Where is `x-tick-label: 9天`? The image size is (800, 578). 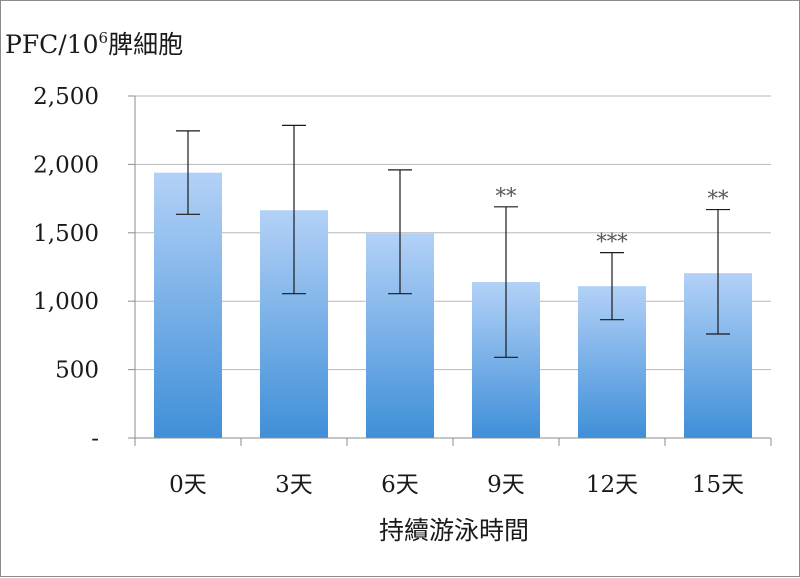
x-tick-label: 9天 is located at coordinates (506, 485).